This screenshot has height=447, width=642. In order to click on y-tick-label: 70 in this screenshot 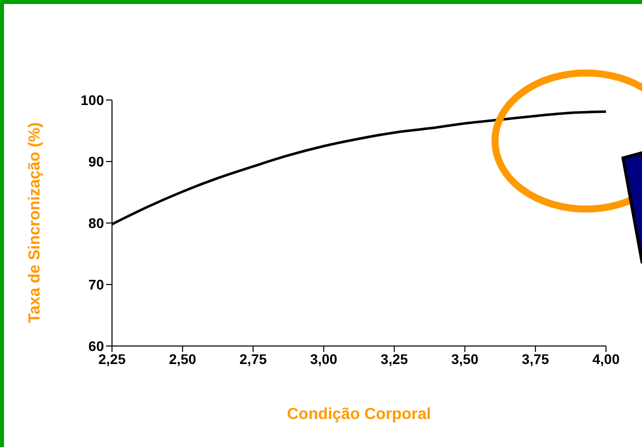, I will do `click(96, 284)`.